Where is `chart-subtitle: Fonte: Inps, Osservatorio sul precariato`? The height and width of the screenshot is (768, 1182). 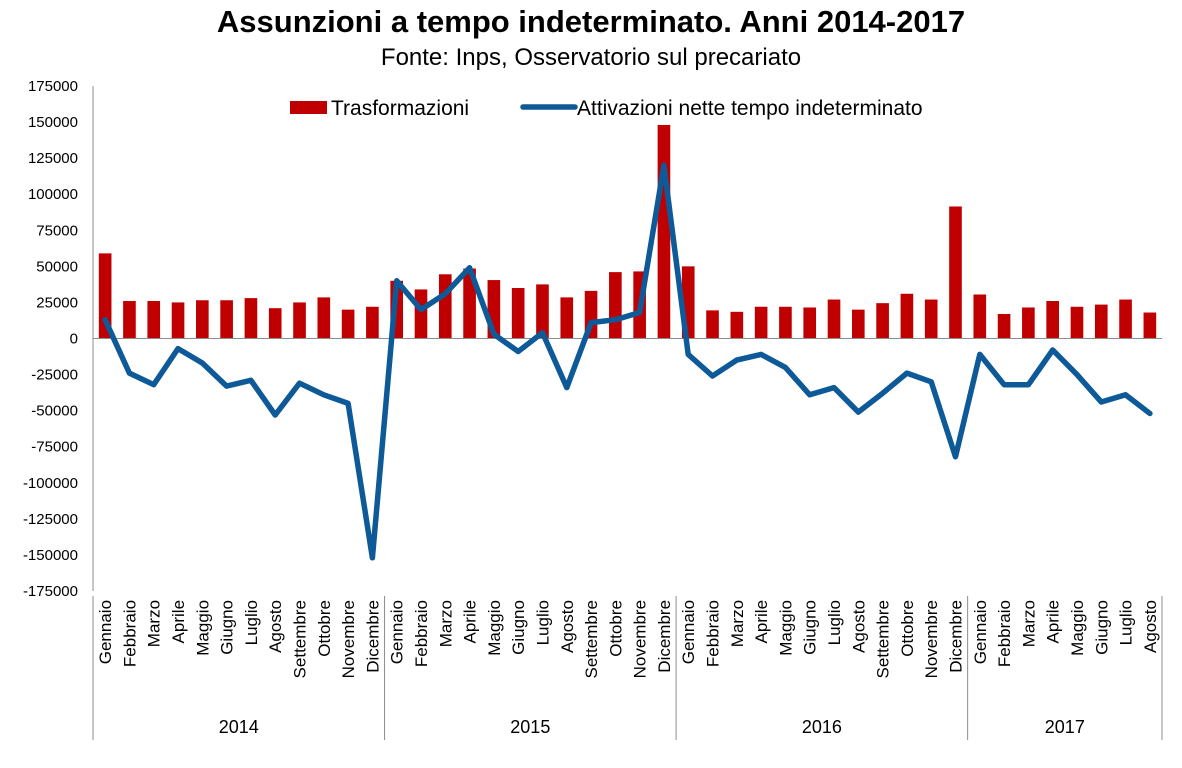
chart-subtitle: Fonte: Inps, Osservatorio sul precariato is located at coordinates (591, 57).